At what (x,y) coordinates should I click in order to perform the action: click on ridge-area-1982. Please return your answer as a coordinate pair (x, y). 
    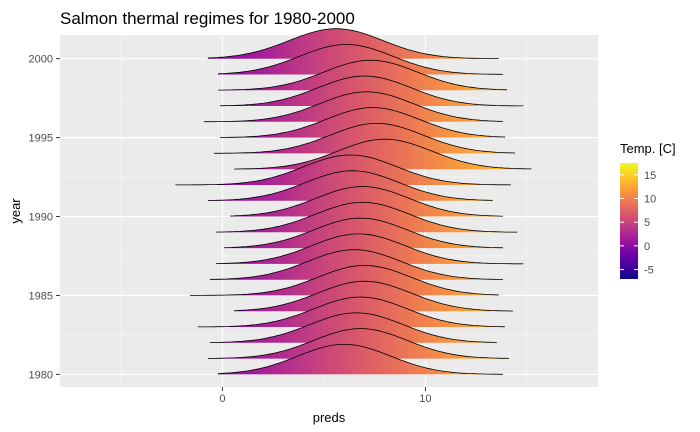
    Looking at the image, I should click on (353, 327).